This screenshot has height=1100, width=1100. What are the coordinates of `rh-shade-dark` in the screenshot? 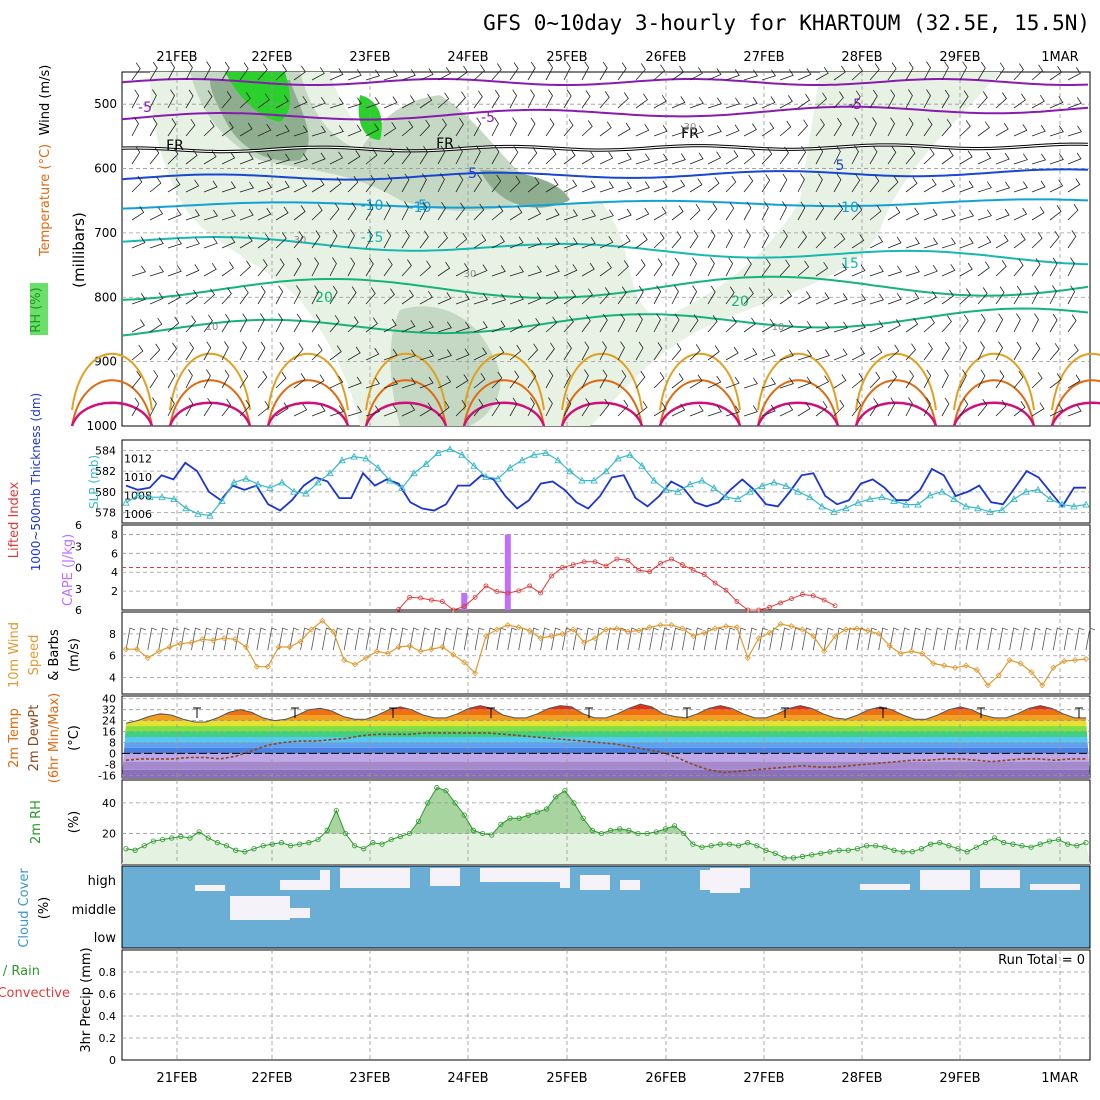 It's located at (525, 189).